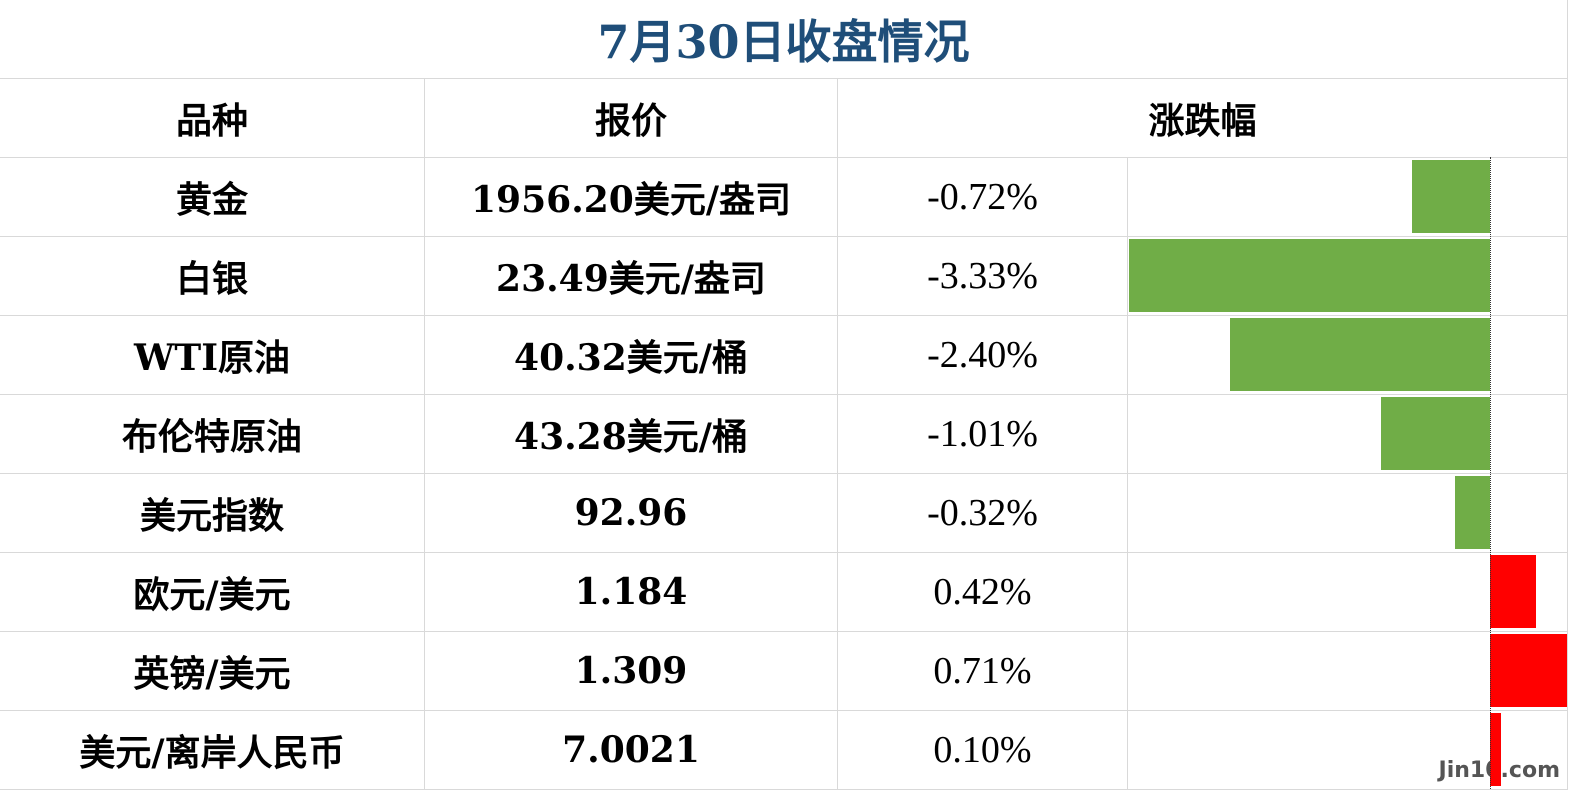 Image resolution: width=1592 pixels, height=801 pixels. Describe the element at coordinates (631, 276) in the screenshot. I see `price-cell: 23.49美元/盎司` at that location.